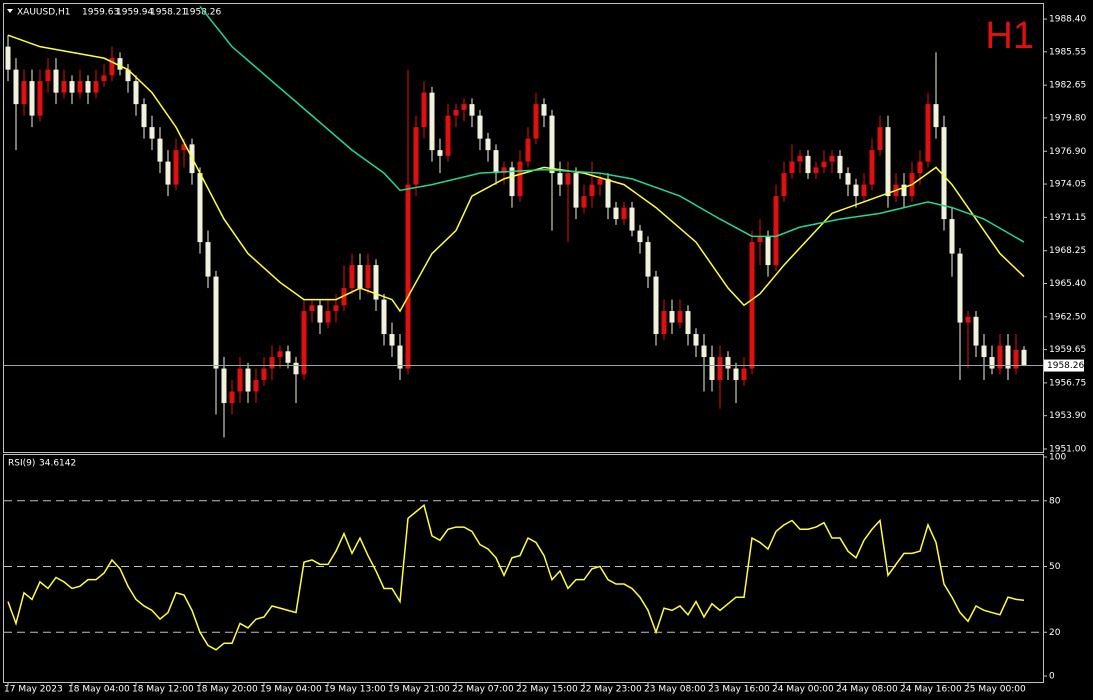 This screenshot has width=1093, height=700. I want to click on y-tick-label: 1965.40, so click(1067, 284).